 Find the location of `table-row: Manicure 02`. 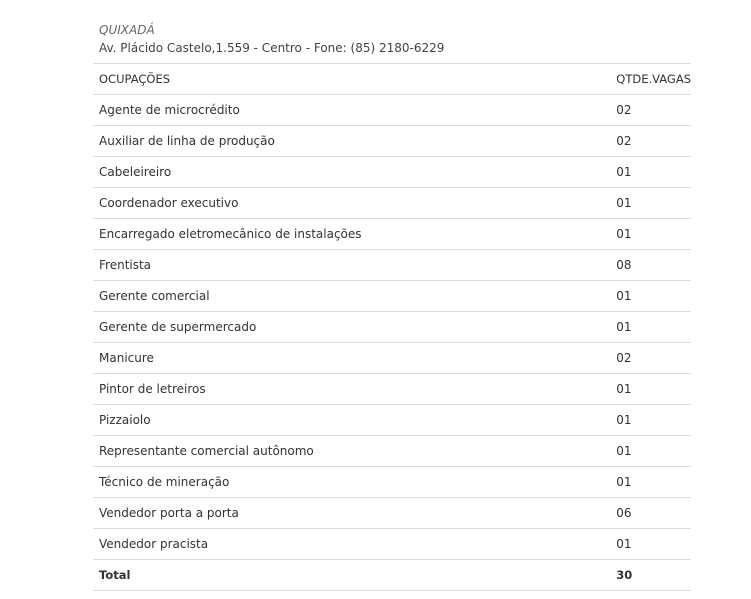

table-row: Manicure 02 is located at coordinates (392, 358).